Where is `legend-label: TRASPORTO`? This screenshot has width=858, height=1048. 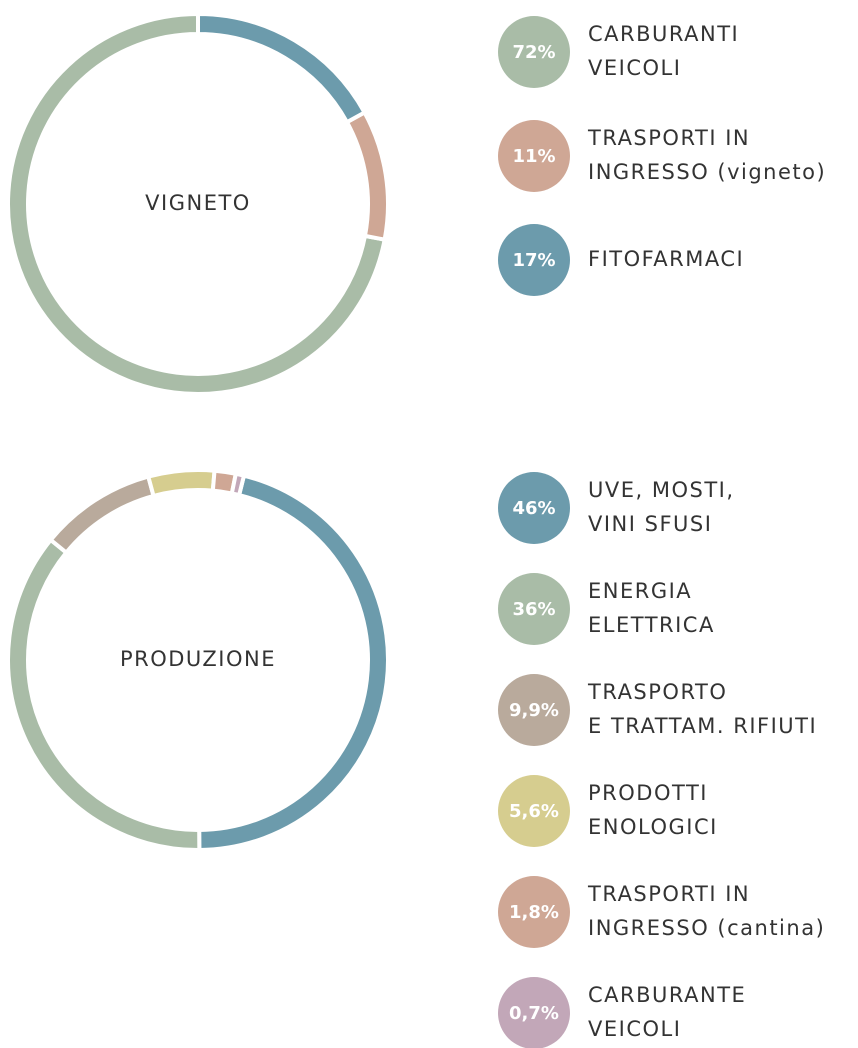
legend-label: TRASPORTO is located at coordinates (657, 692).